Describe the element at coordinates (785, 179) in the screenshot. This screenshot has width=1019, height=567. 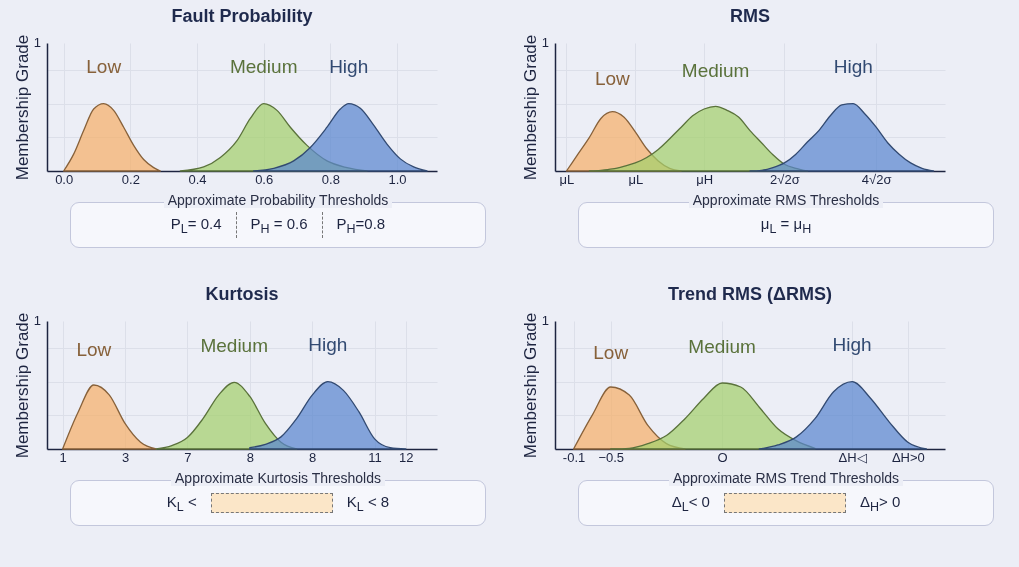
I see `x-tick-label: 2√2σ` at that location.